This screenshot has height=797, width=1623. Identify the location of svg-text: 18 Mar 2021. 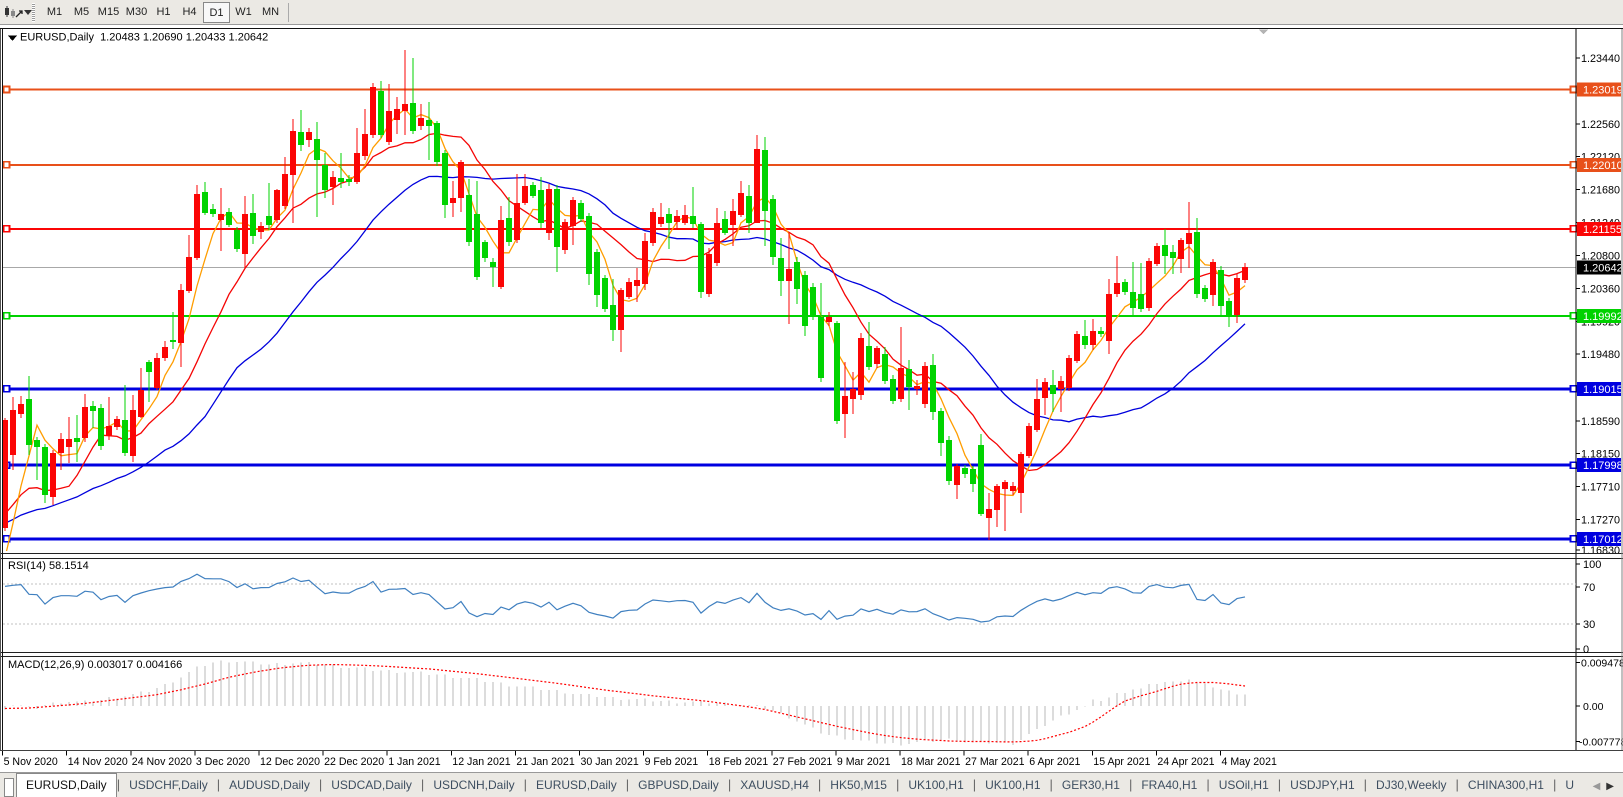
(931, 762).